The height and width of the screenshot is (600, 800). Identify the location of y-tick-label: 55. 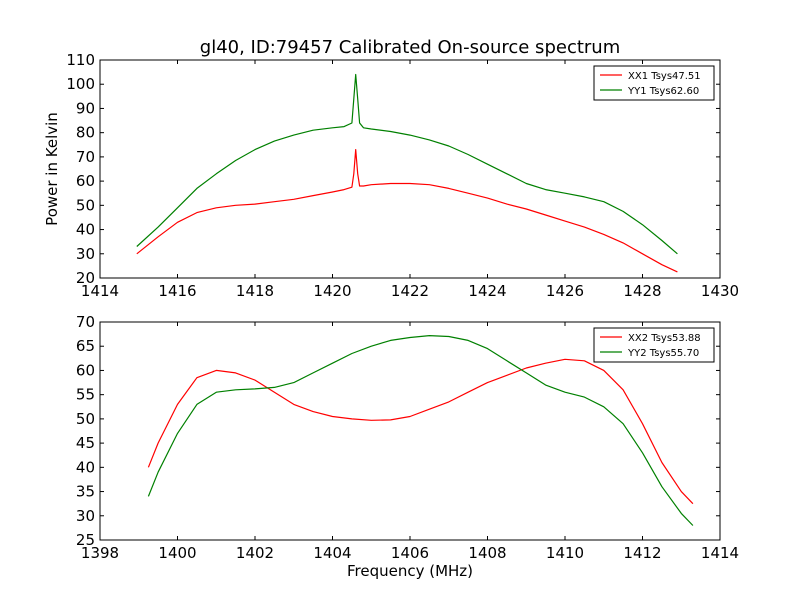
(85, 395).